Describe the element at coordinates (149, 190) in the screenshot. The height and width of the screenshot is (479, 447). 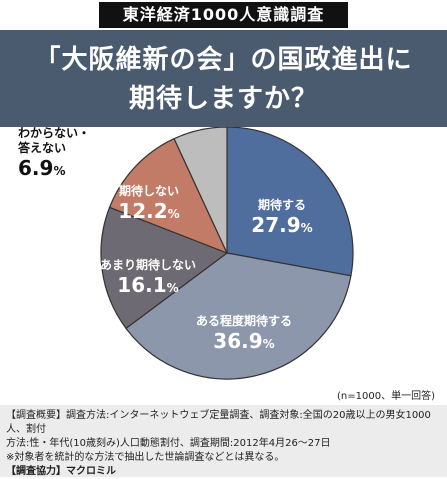
I see `slice-label-not-expect: 期待しない` at that location.